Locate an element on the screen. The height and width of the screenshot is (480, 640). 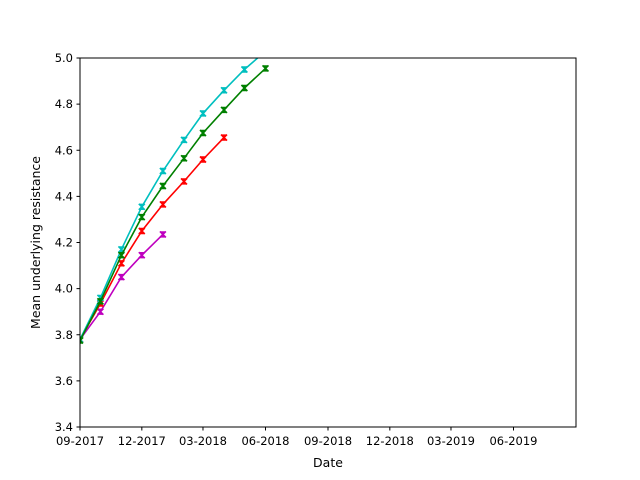
x-tick-label: 06-2019 is located at coordinates (513, 441).